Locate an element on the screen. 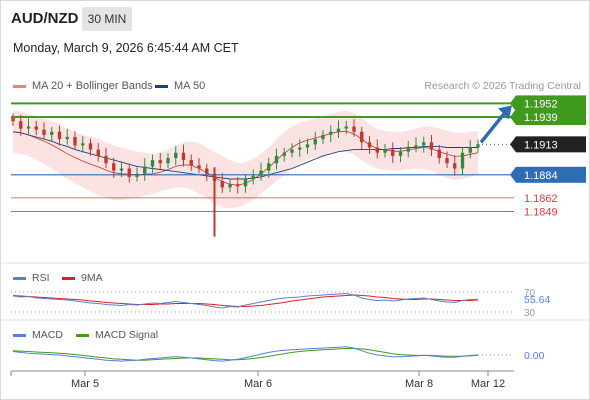  legend-macd-label: MACD is located at coordinates (47, 335).